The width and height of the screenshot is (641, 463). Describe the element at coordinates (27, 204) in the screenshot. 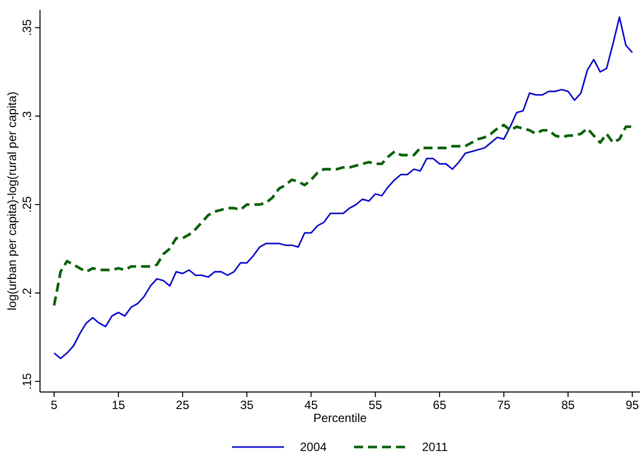

I see `y-tick-label: .25` at that location.